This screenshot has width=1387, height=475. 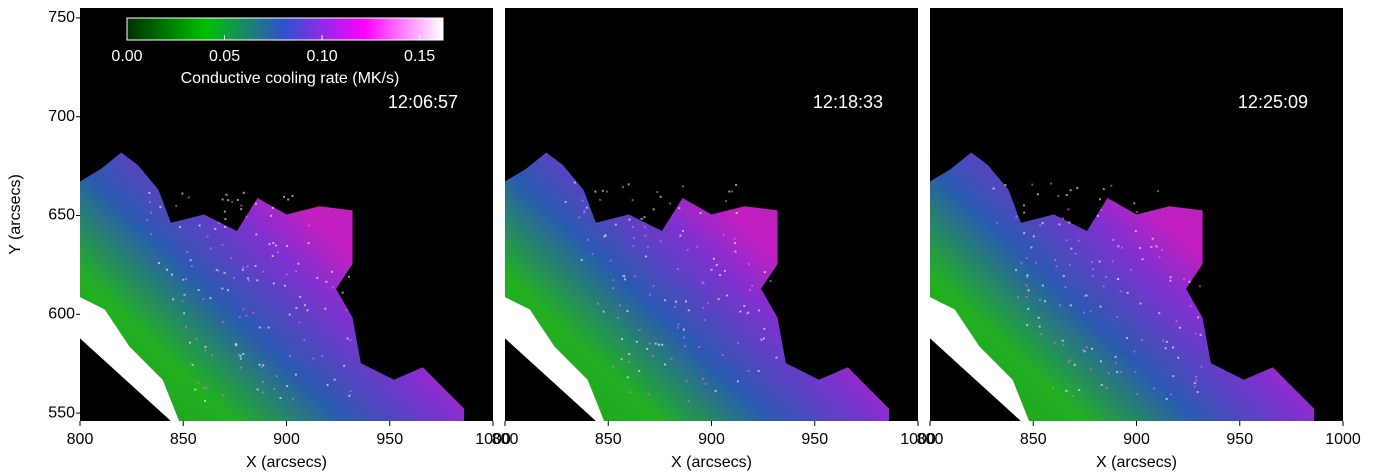 What do you see at coordinates (126, 56) in the screenshot?
I see `colorbar-tick-label: 0.00` at bounding box center [126, 56].